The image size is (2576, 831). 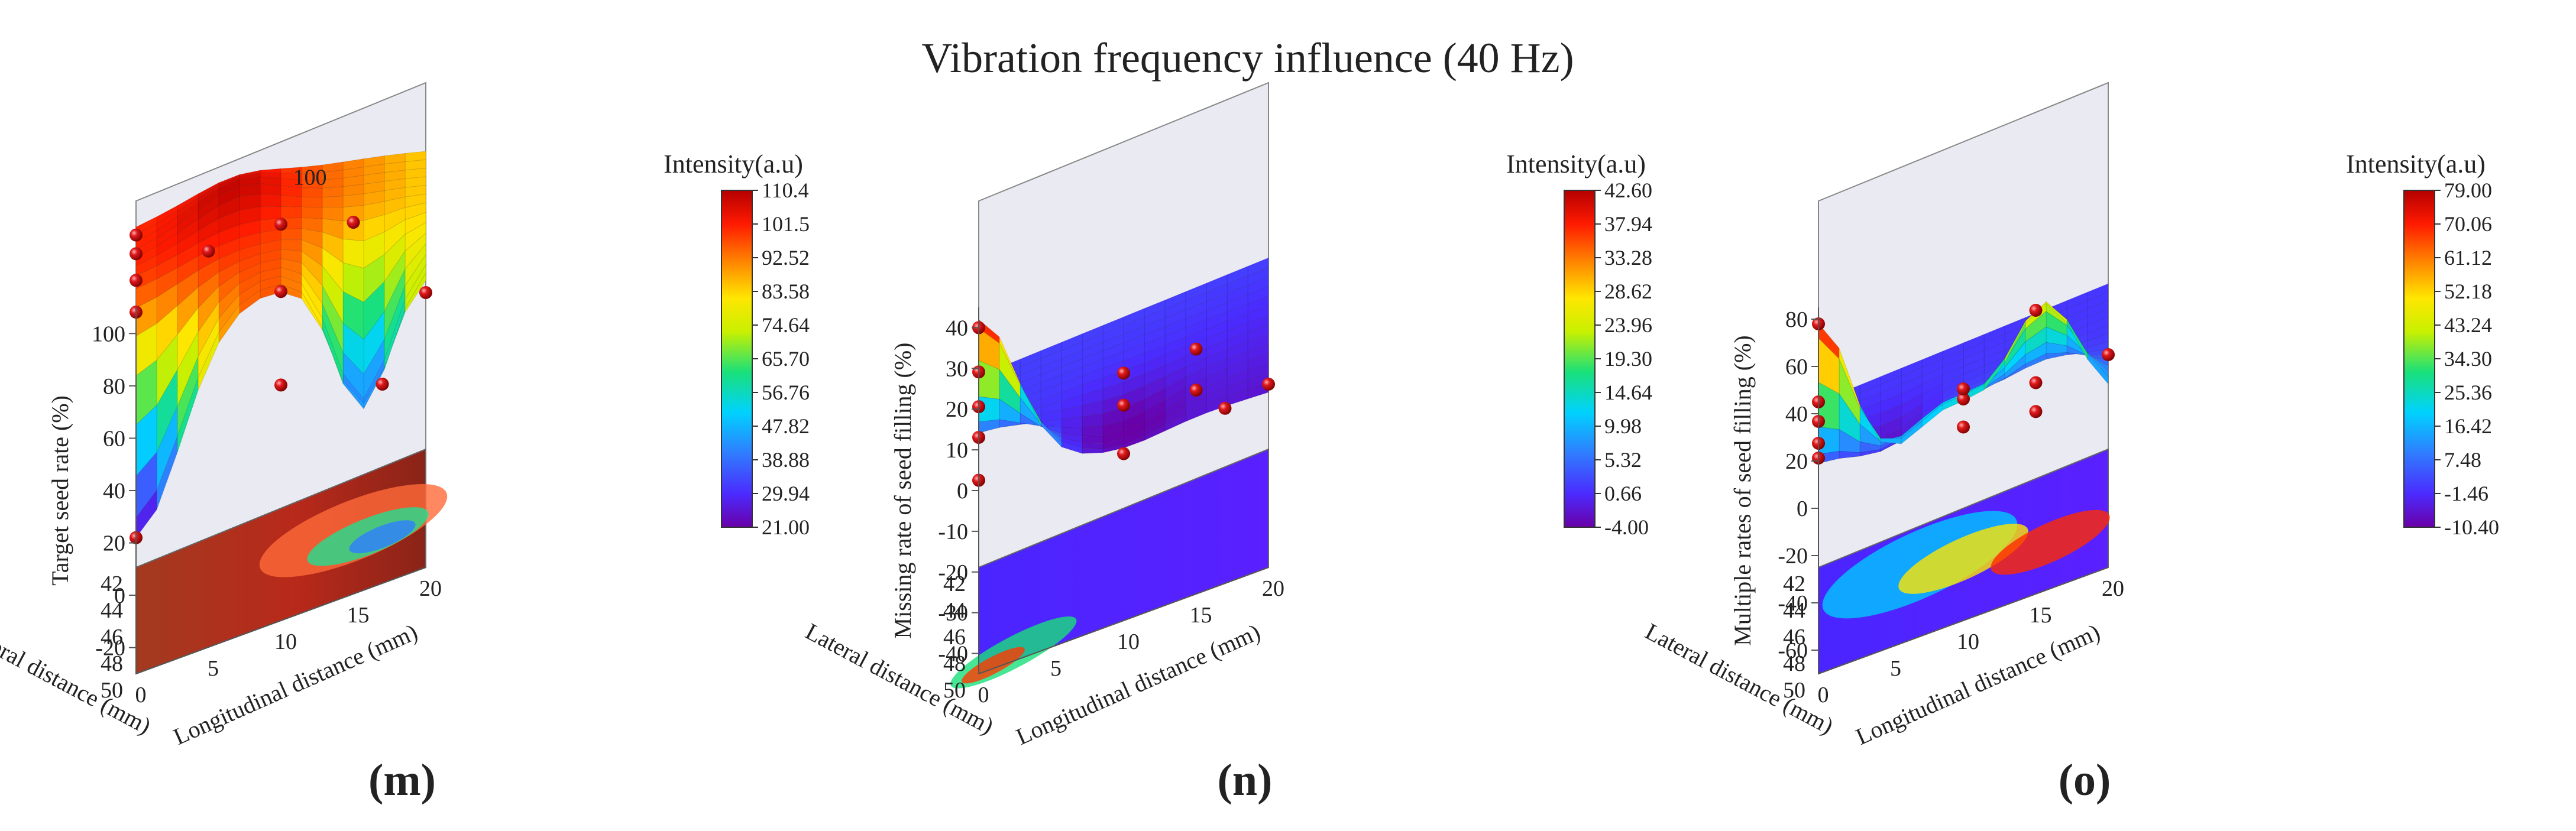 What do you see at coordinates (1627, 527) in the screenshot?
I see `colorbar-tick-label: -4.00` at bounding box center [1627, 527].